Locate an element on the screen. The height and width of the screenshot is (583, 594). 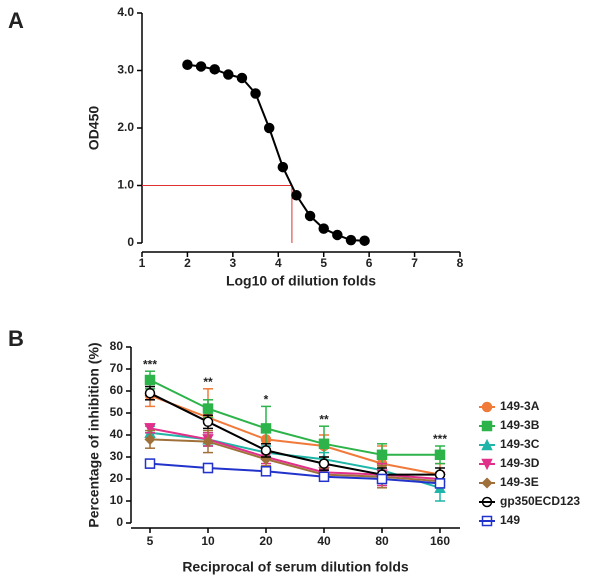
x-tick-label: 160 is located at coordinates (440, 541).